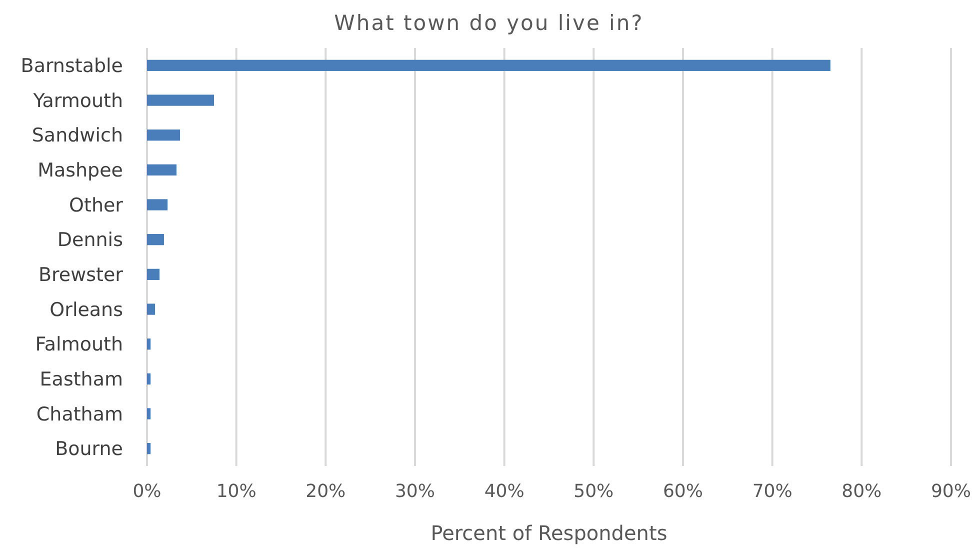  I want to click on x-tick-label: 30%, so click(415, 491).